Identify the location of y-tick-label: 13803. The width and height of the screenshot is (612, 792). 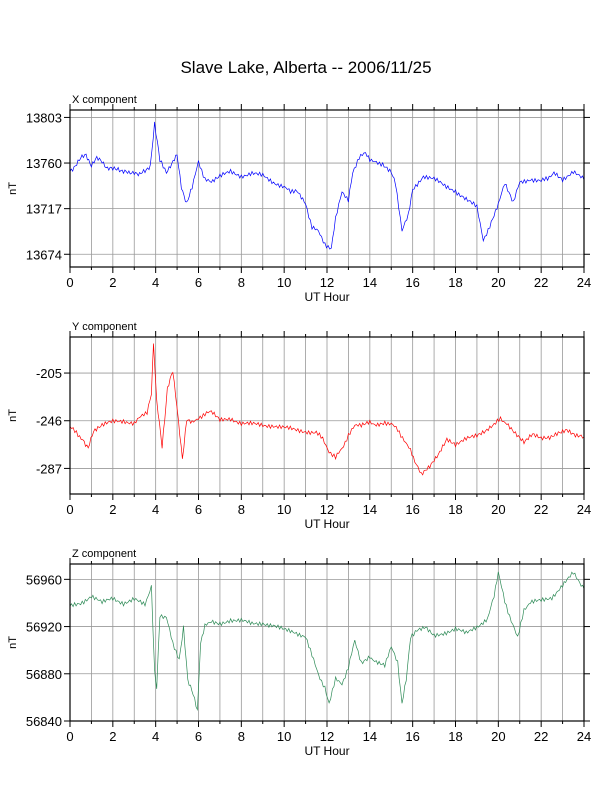
(44, 117).